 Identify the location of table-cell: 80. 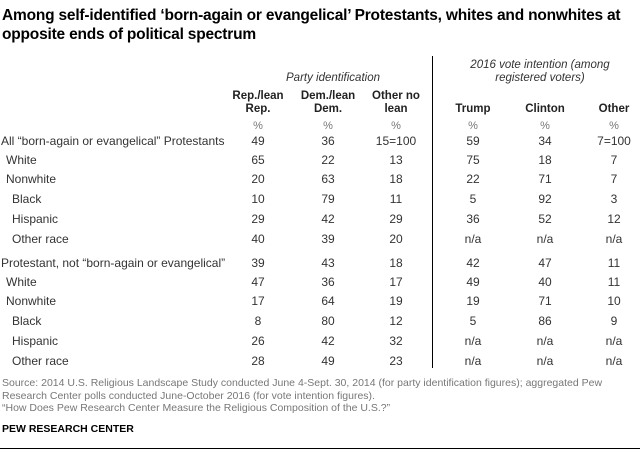
(328, 321).